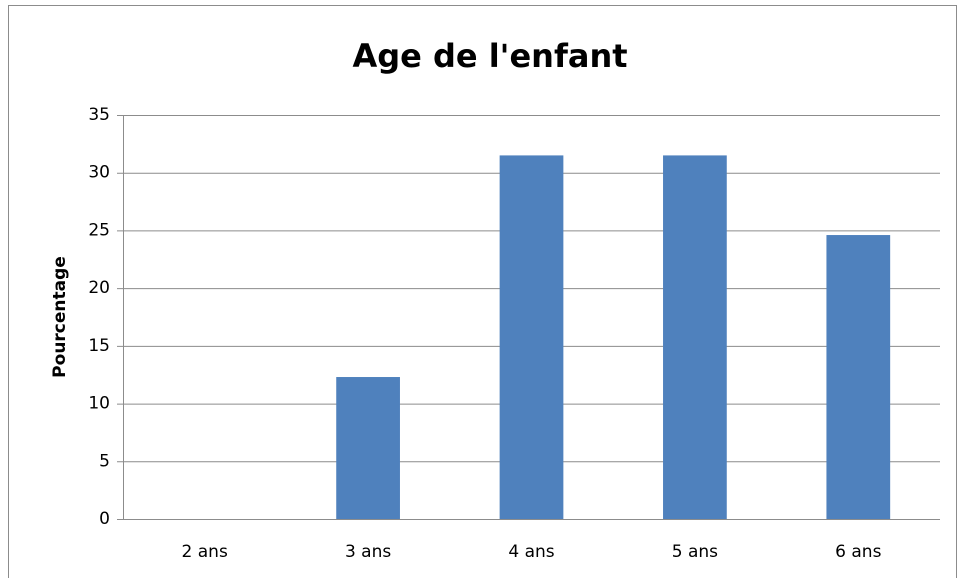 The height and width of the screenshot is (578, 958). Describe the element at coordinates (99, 288) in the screenshot. I see `y-tick-label: 20` at that location.